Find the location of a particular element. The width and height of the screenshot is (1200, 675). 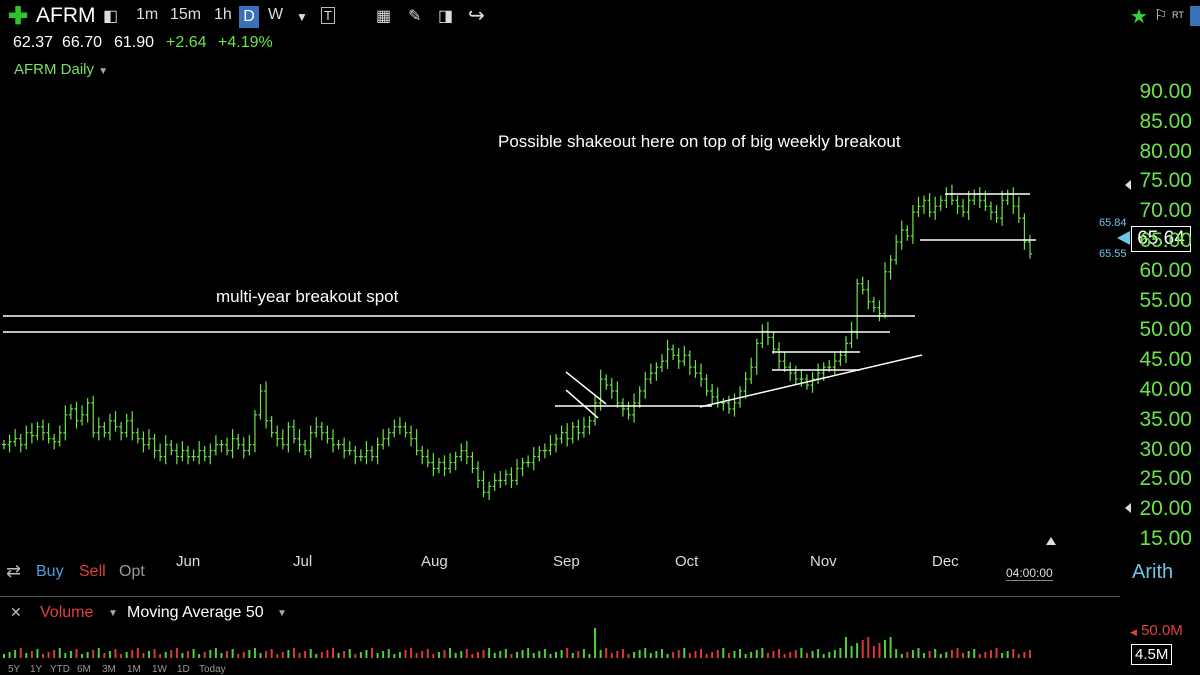

flag-icon: ⚐ is located at coordinates (1161, 15).